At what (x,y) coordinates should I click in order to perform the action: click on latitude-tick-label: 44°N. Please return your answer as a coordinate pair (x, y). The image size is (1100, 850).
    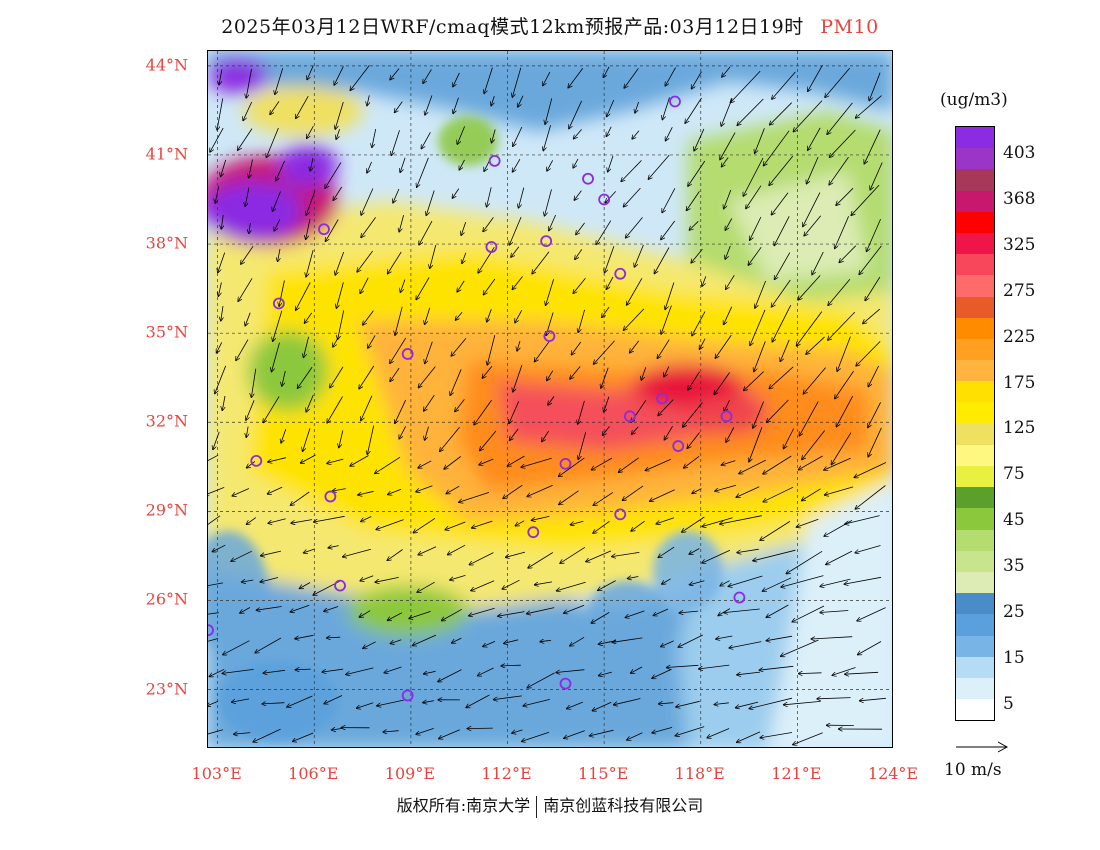
    Looking at the image, I should click on (166, 65).